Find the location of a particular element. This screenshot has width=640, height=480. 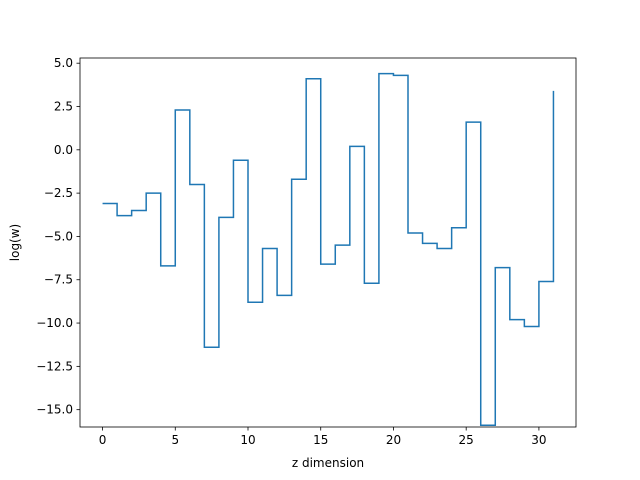

x-tick-label: 20 is located at coordinates (393, 440).